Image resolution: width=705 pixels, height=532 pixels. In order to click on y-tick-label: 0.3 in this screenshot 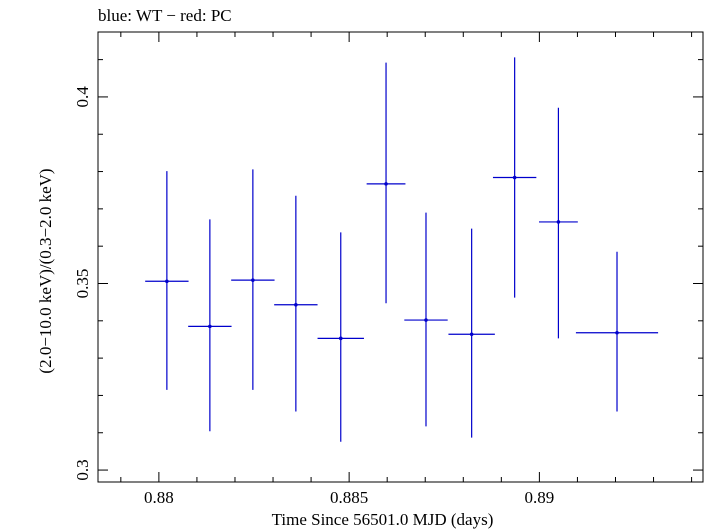, I will do `click(82, 469)`.